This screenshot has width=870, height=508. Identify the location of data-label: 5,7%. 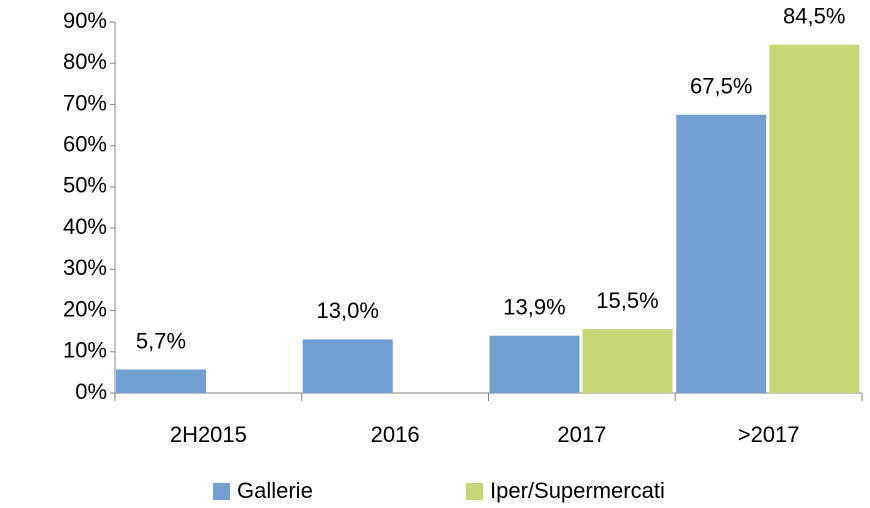
(161, 340).